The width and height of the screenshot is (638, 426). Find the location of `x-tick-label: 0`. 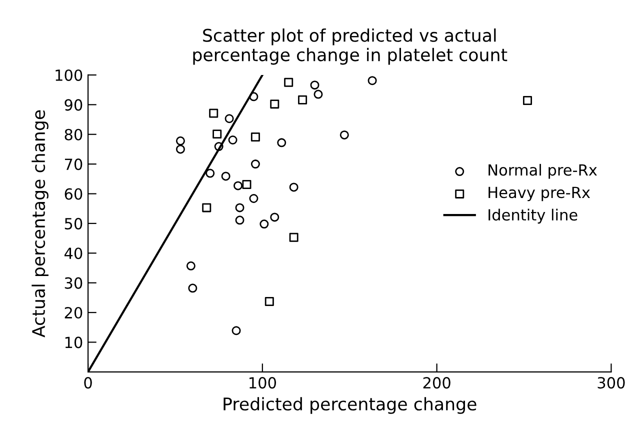

x-tick-label: 0 is located at coordinates (88, 383).